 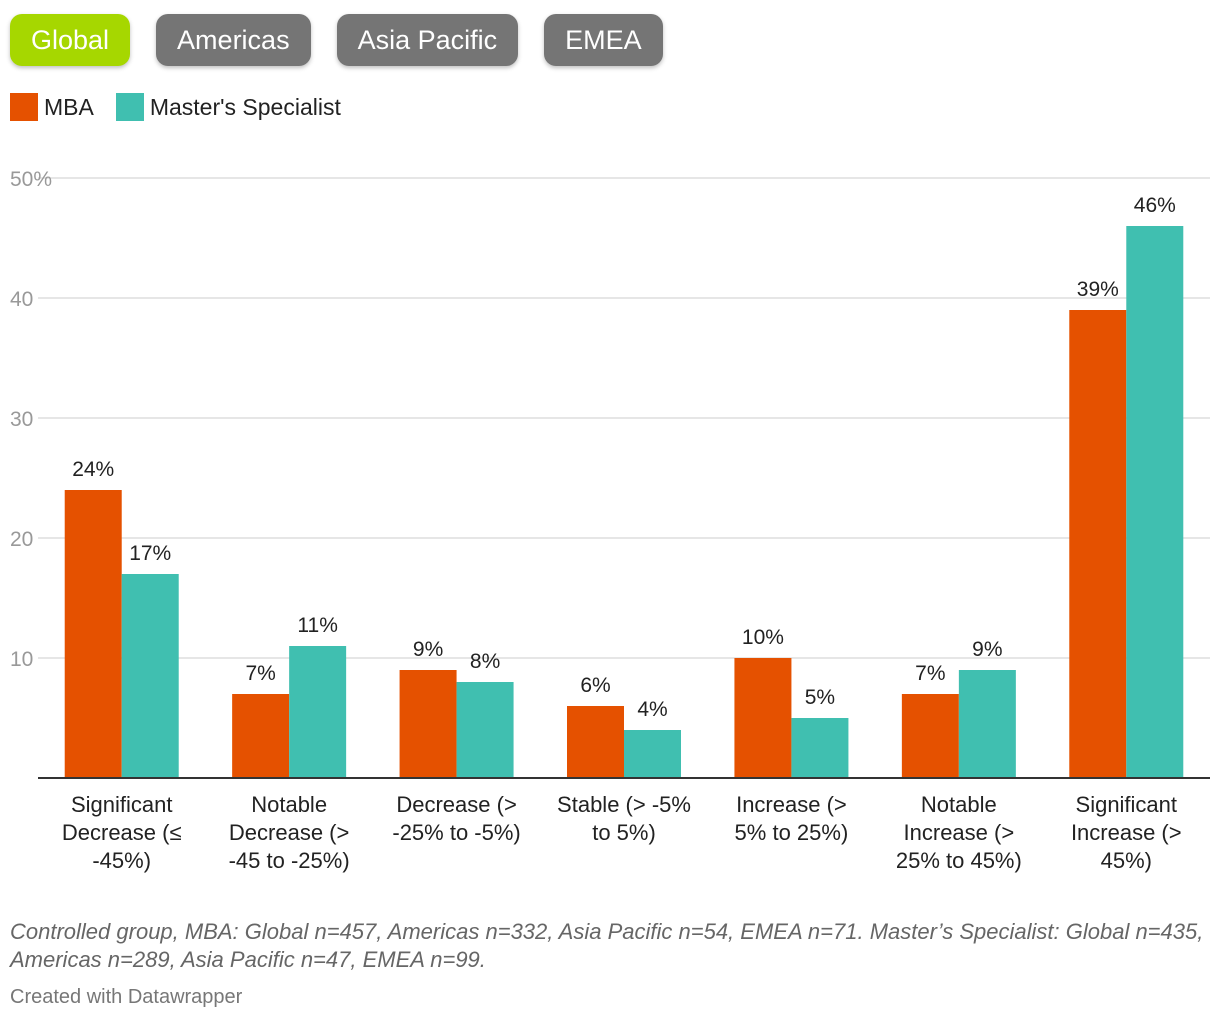 I want to click on value-label-specialist: 8%, so click(x=485, y=661).